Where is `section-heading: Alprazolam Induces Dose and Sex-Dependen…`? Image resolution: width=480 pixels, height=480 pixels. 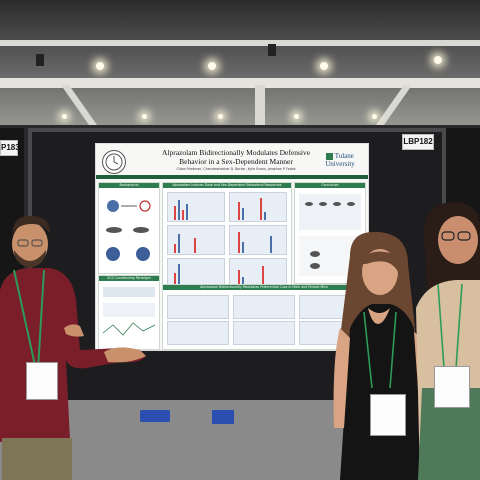
section-heading: Alprazolam Induces Dose and Sex-Dependen… is located at coordinates (227, 185).